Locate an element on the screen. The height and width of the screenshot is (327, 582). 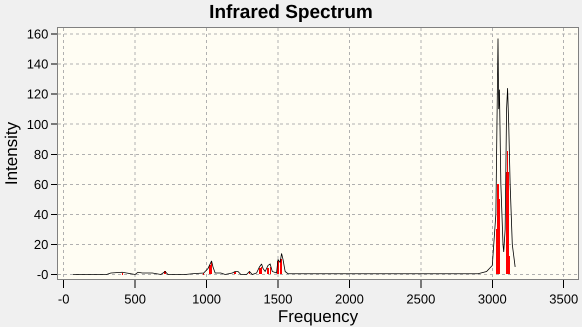
x-tick-label: -0 is located at coordinates (64, 299).